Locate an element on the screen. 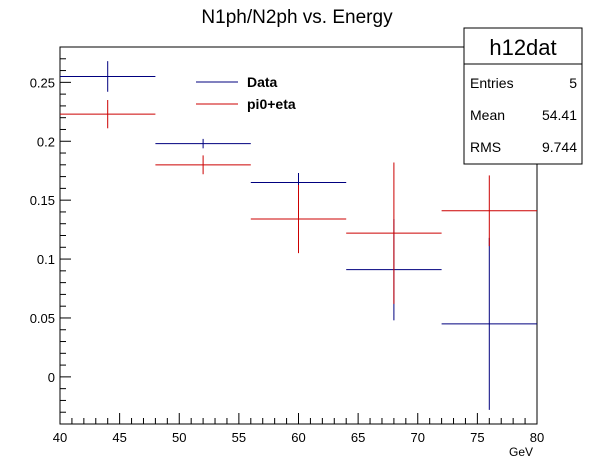  x-tick-label: 75 is located at coordinates (477, 437).